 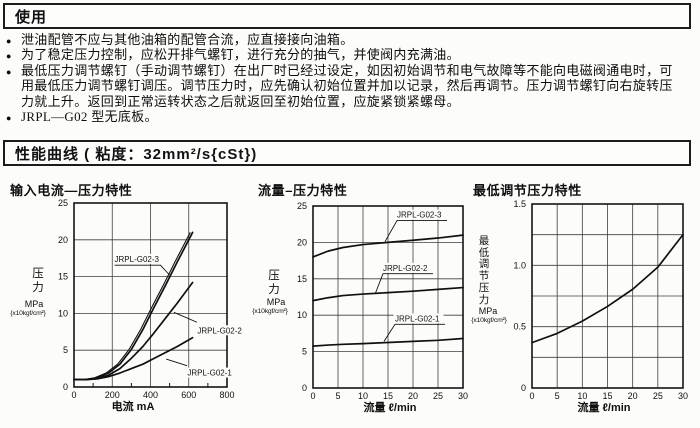 I want to click on x-axis-title: 电流 mA, so click(x=133, y=406).